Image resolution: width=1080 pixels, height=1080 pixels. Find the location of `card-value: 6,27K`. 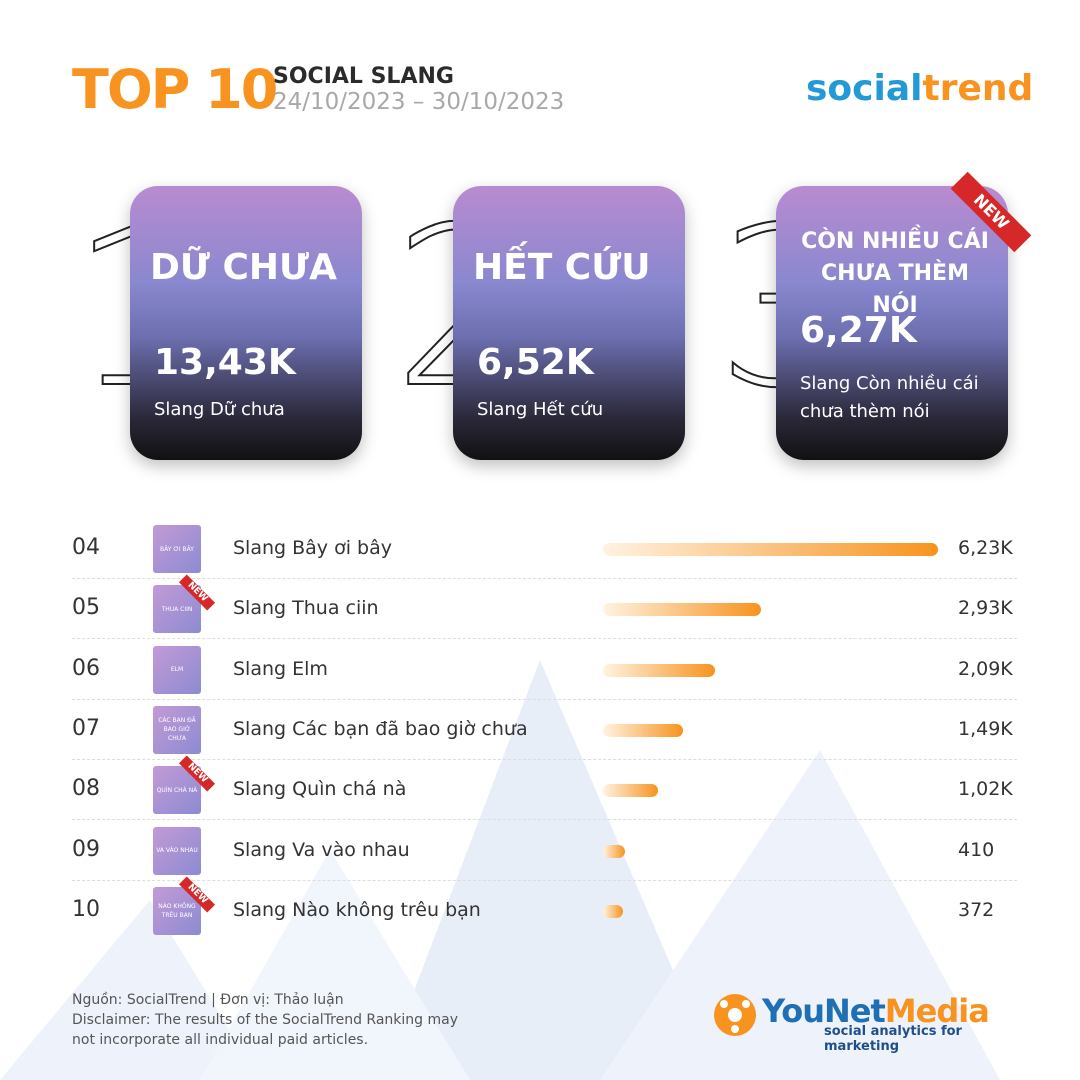

card-value: 6,27K is located at coordinates (858, 330).